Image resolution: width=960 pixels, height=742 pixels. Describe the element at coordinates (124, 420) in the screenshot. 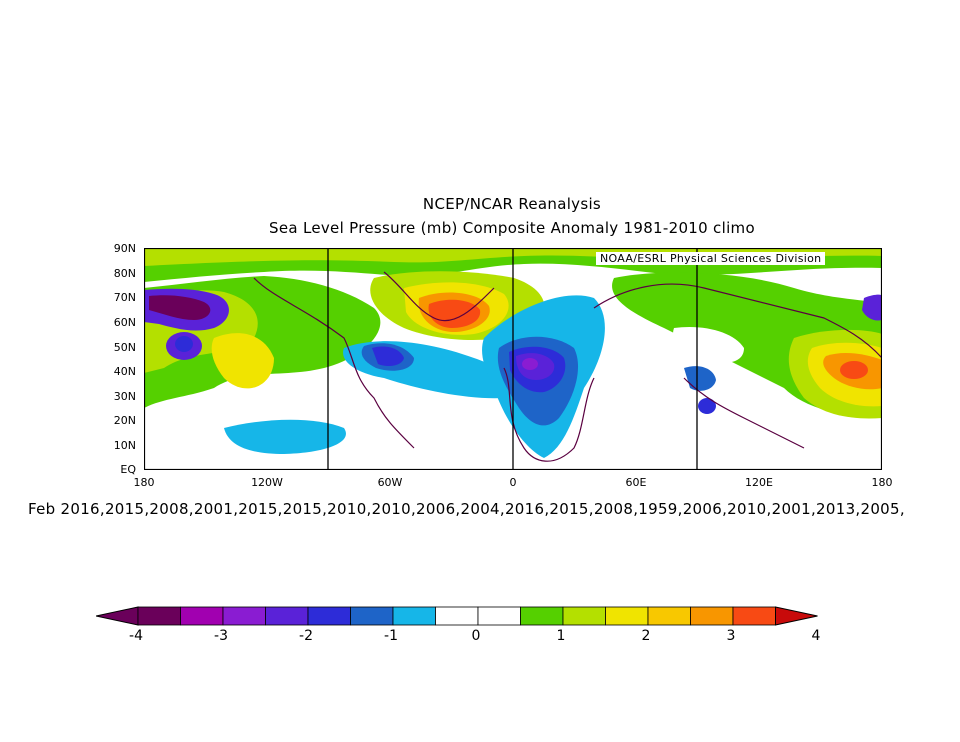

I see `lat-label-20n: 20N` at that location.